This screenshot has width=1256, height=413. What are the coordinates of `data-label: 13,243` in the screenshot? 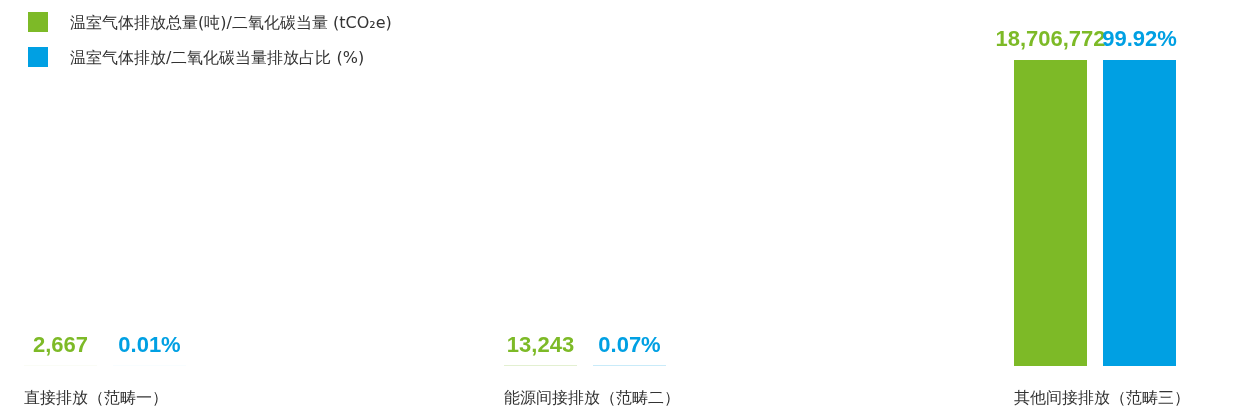 It's located at (540, 344).